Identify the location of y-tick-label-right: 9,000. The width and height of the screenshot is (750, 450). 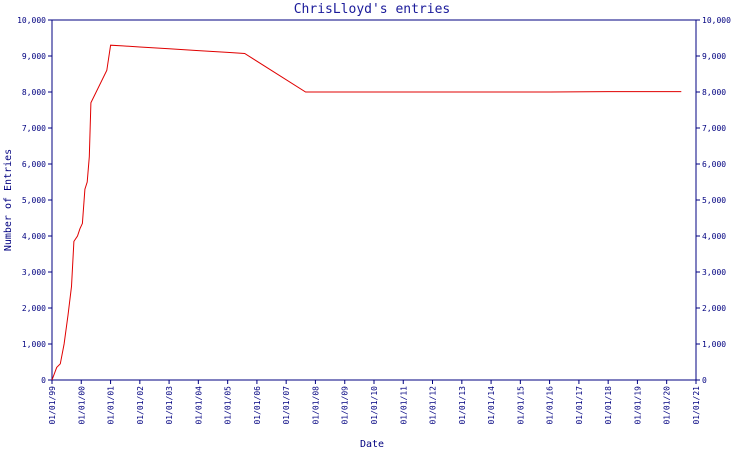
(714, 56).